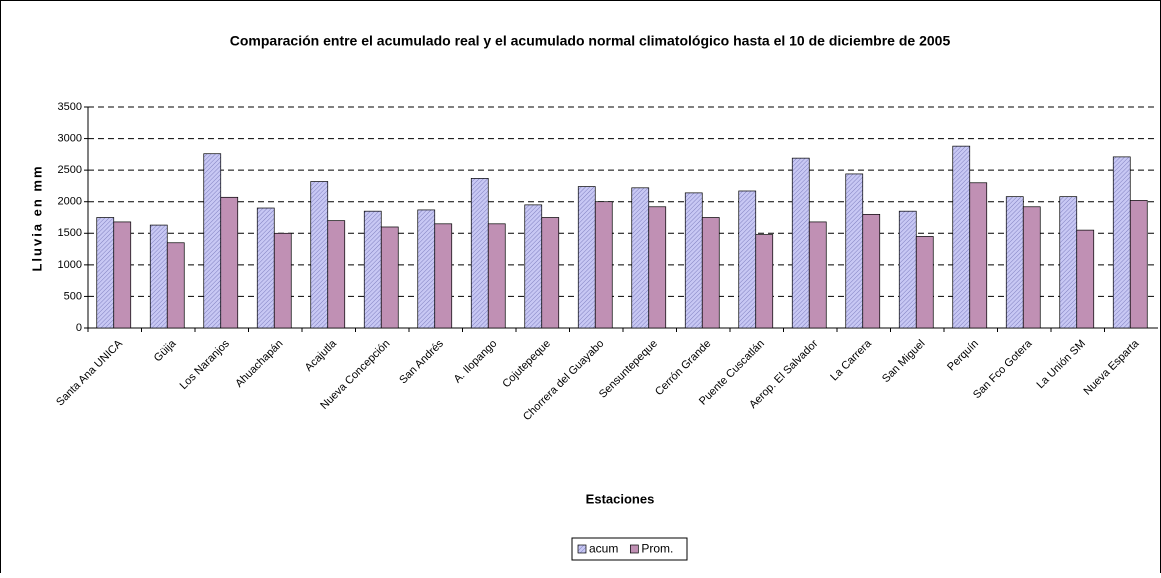 The image size is (1161, 578). I want to click on legend-label: acum, so click(603, 549).